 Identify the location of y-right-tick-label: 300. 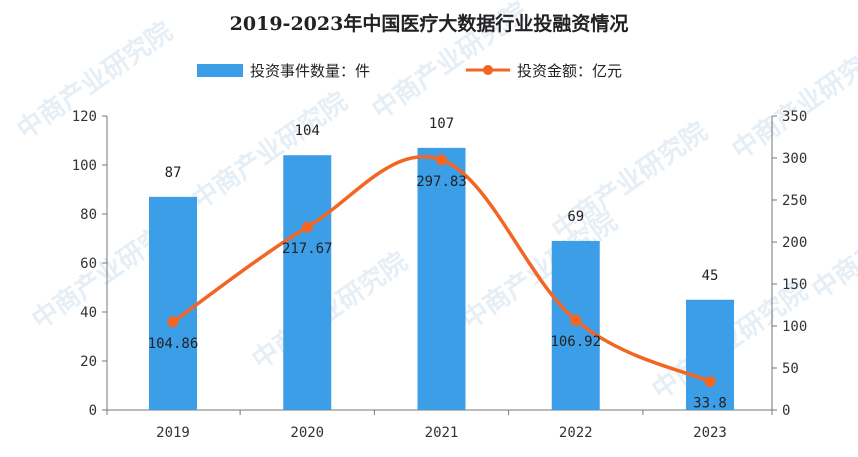
(794, 159).